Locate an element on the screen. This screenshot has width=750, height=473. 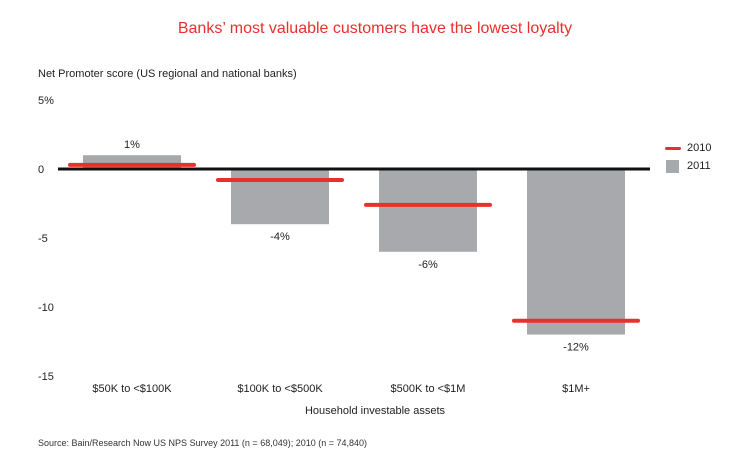
y-tick-label: -5 is located at coordinates (43, 239).